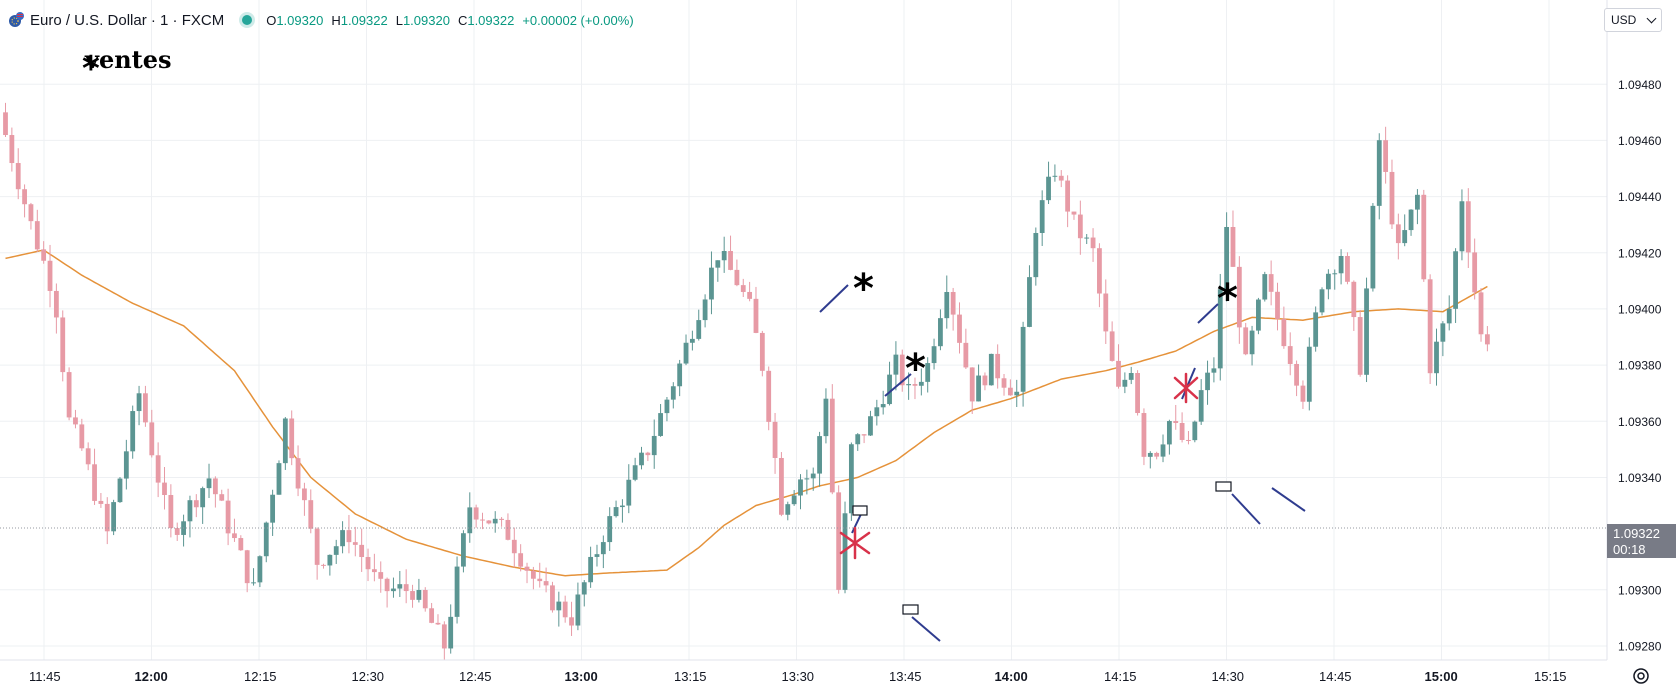  Describe the element at coordinates (45, 676) in the screenshot. I see `time-tick-label: 11:45` at that location.